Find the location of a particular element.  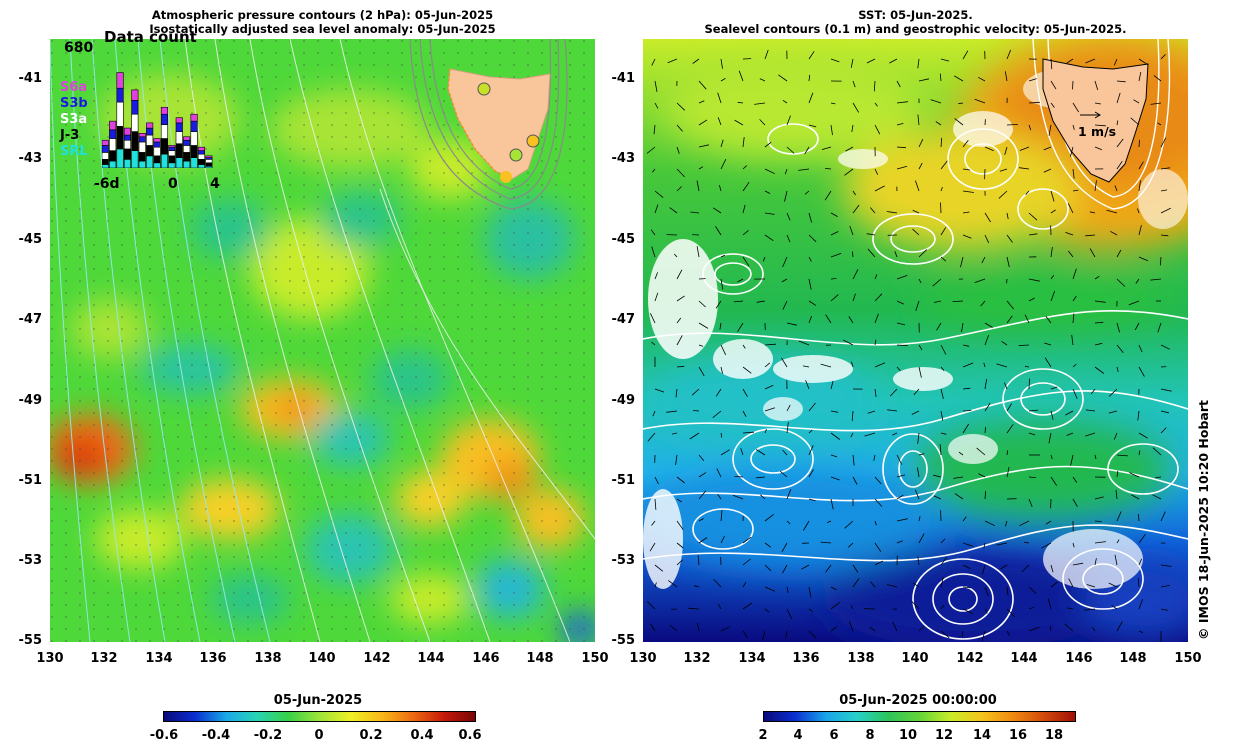

lon-tick: 150 is located at coordinates (1188, 658).